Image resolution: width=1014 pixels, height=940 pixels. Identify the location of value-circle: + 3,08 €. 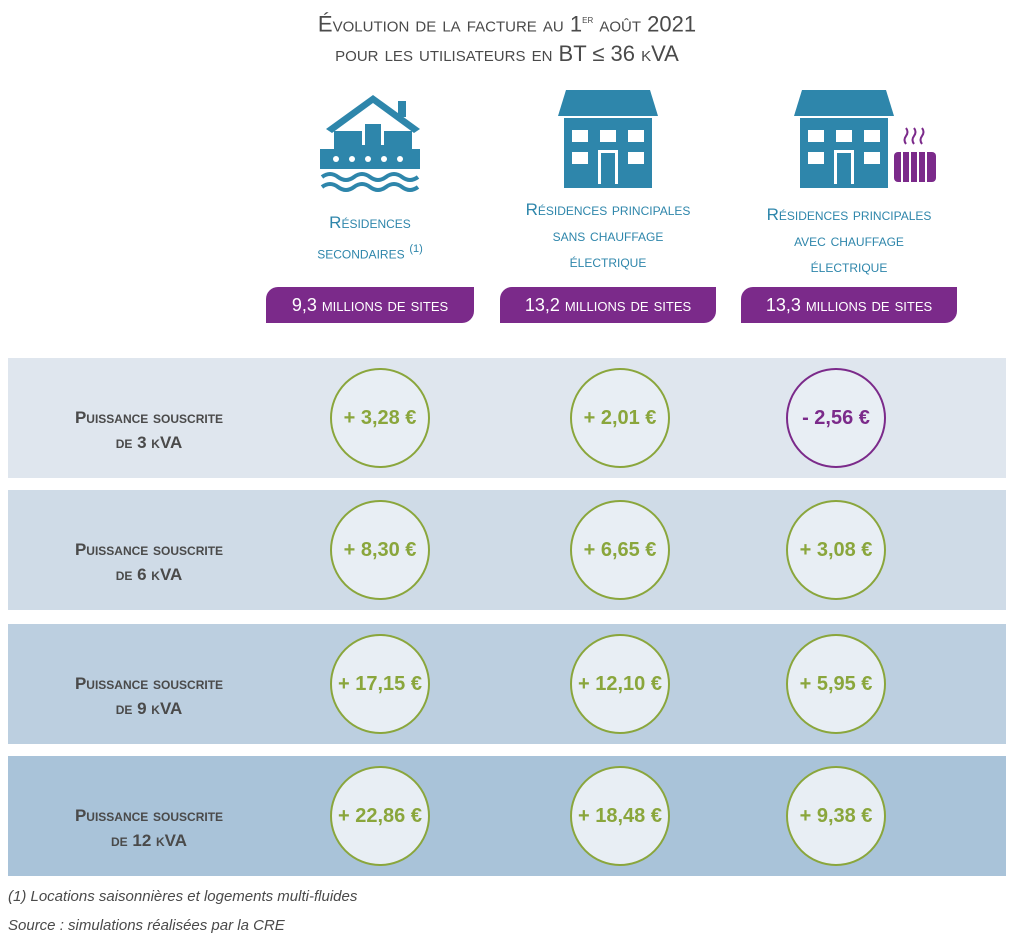
(836, 550).